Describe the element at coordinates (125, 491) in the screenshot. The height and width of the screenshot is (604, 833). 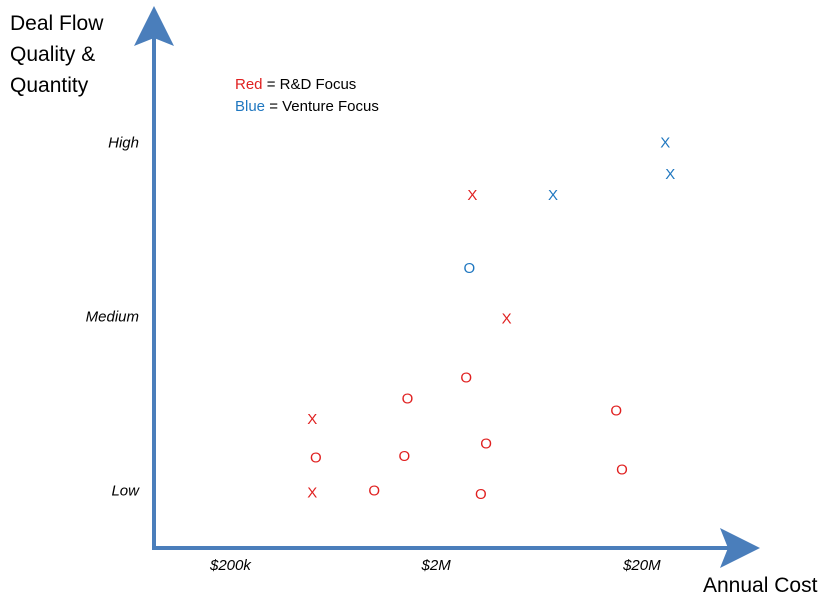
I see `y-tick-label: Low` at that location.